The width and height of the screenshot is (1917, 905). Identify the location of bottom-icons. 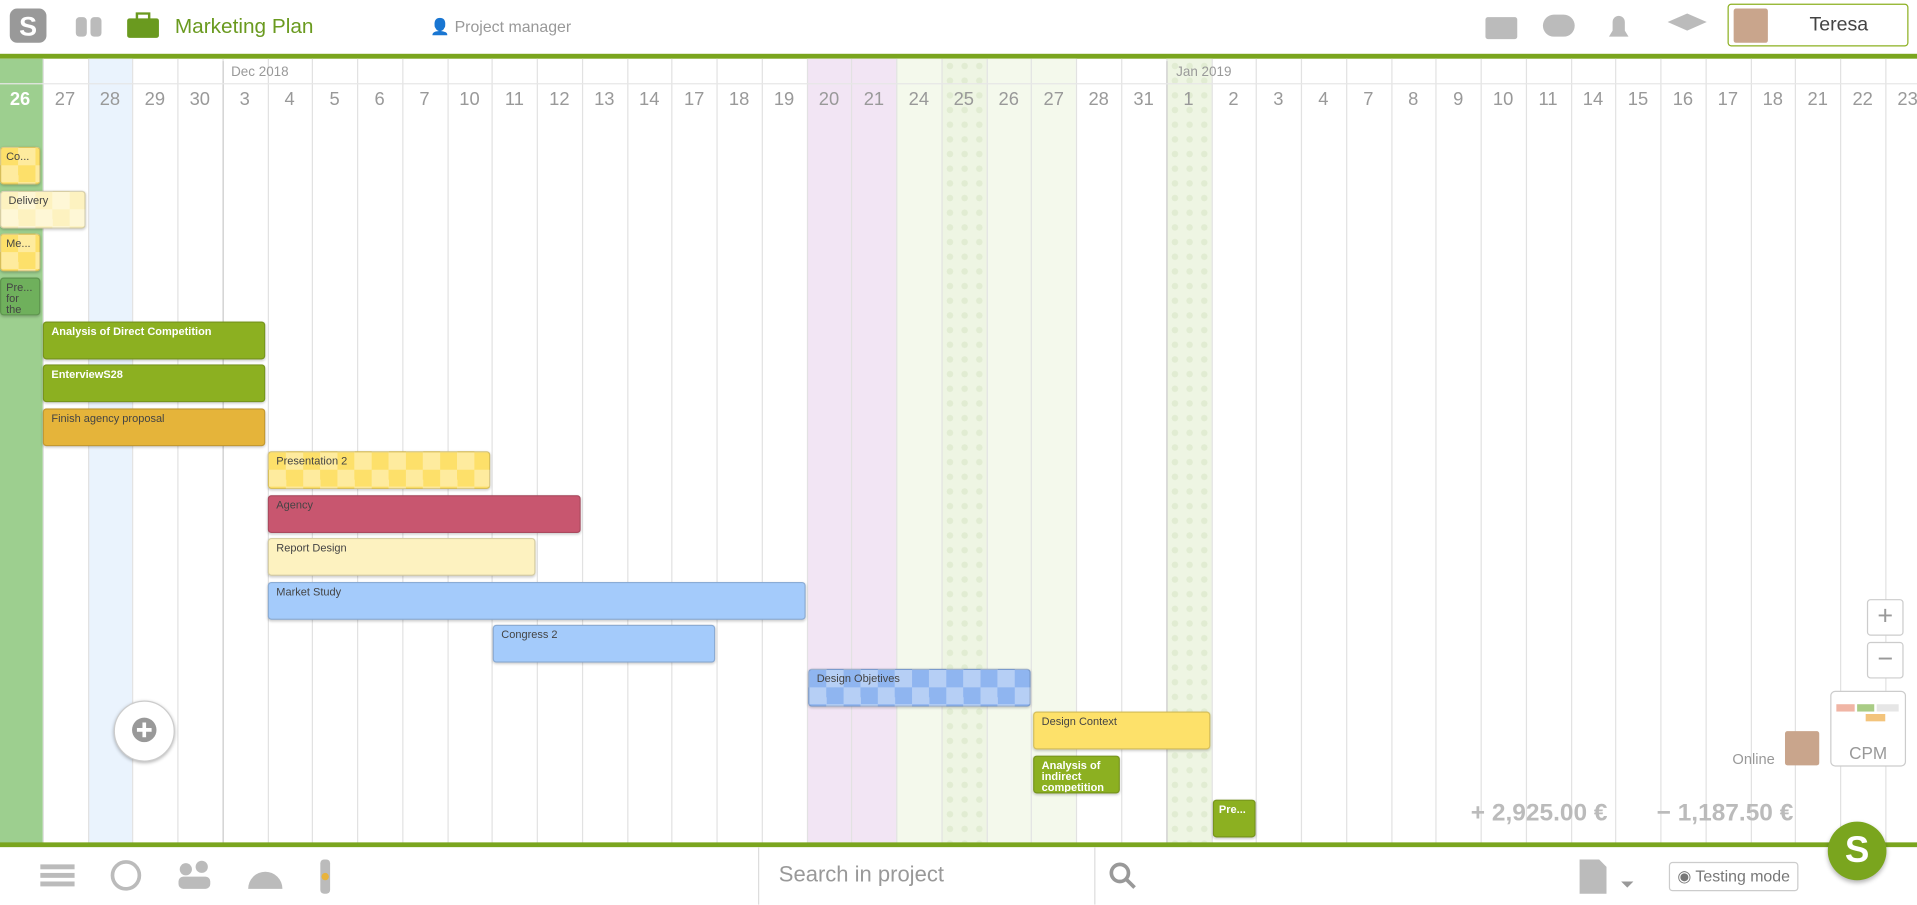
(196, 876).